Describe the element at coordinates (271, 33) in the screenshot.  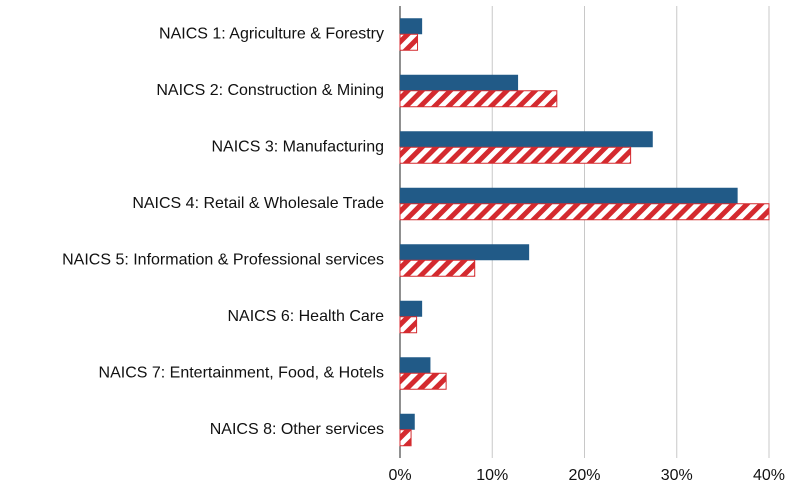
I see `y-tick-label: NAICS 1: Agriculture & Forestry` at that location.